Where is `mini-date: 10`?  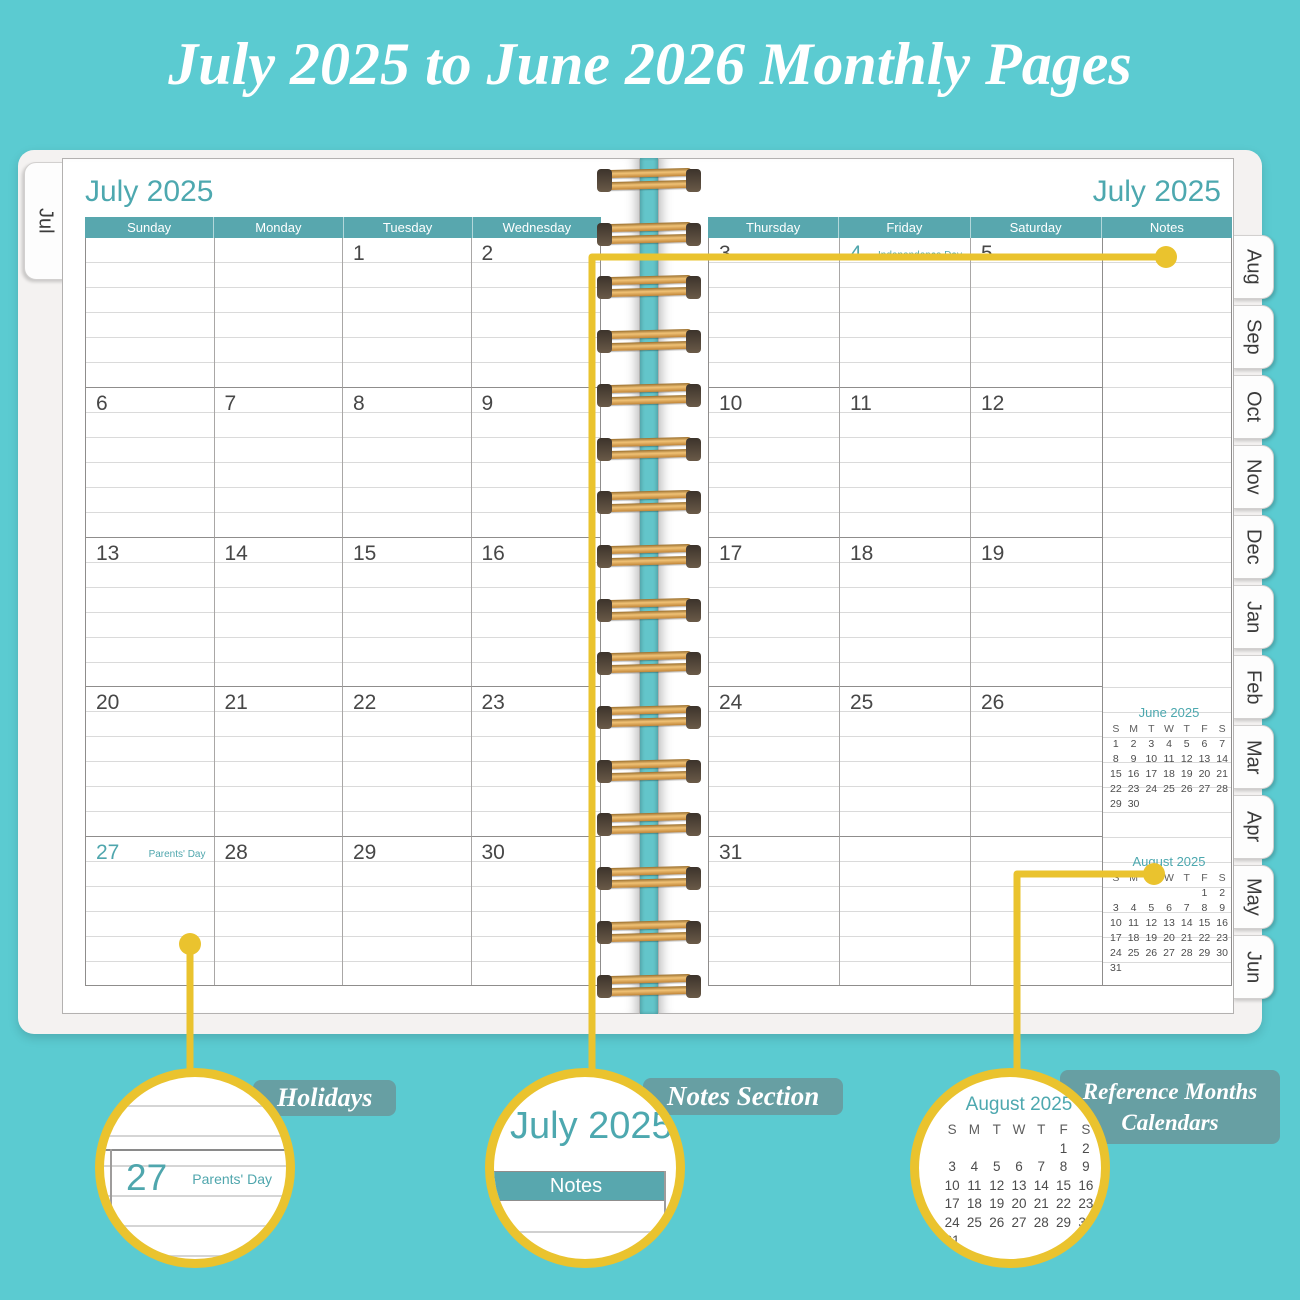 mini-date: 10 is located at coordinates (952, 1185).